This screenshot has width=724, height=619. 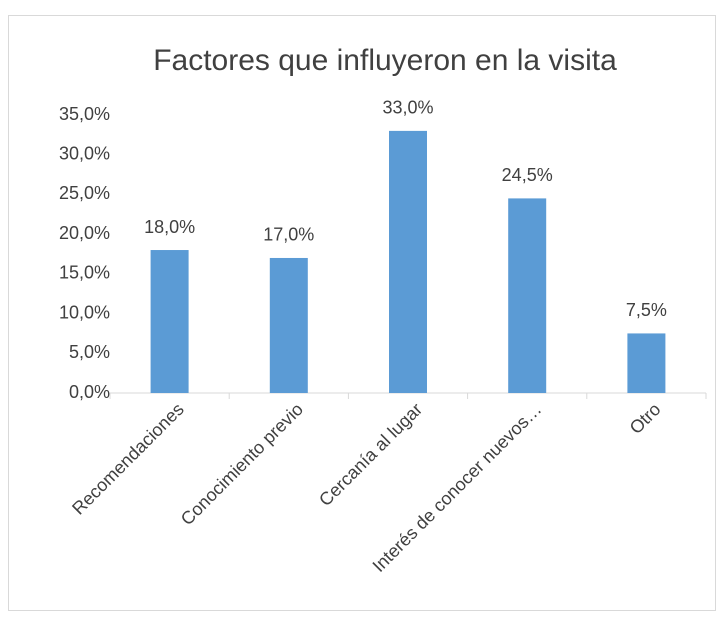 I want to click on value-label: 33,0%, so click(x=407, y=108).